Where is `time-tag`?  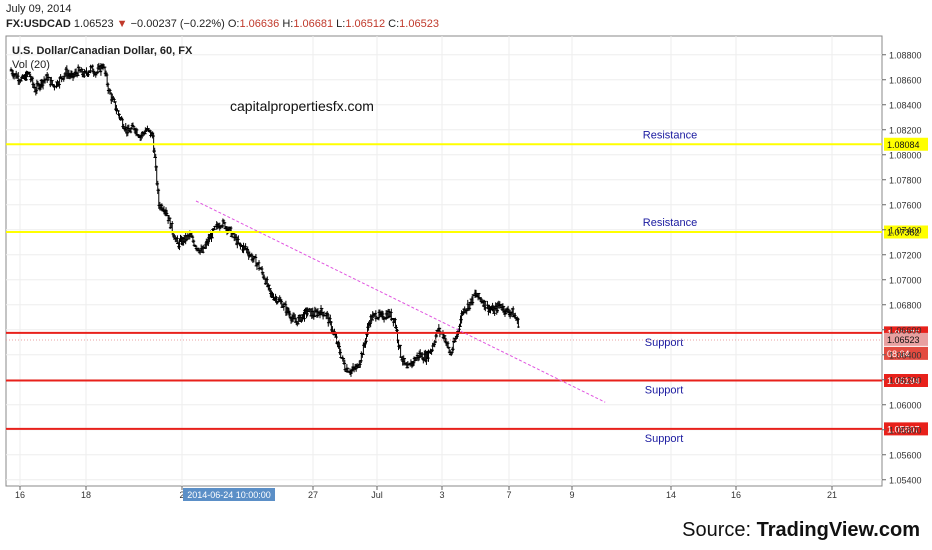 time-tag is located at coordinates (906, 353).